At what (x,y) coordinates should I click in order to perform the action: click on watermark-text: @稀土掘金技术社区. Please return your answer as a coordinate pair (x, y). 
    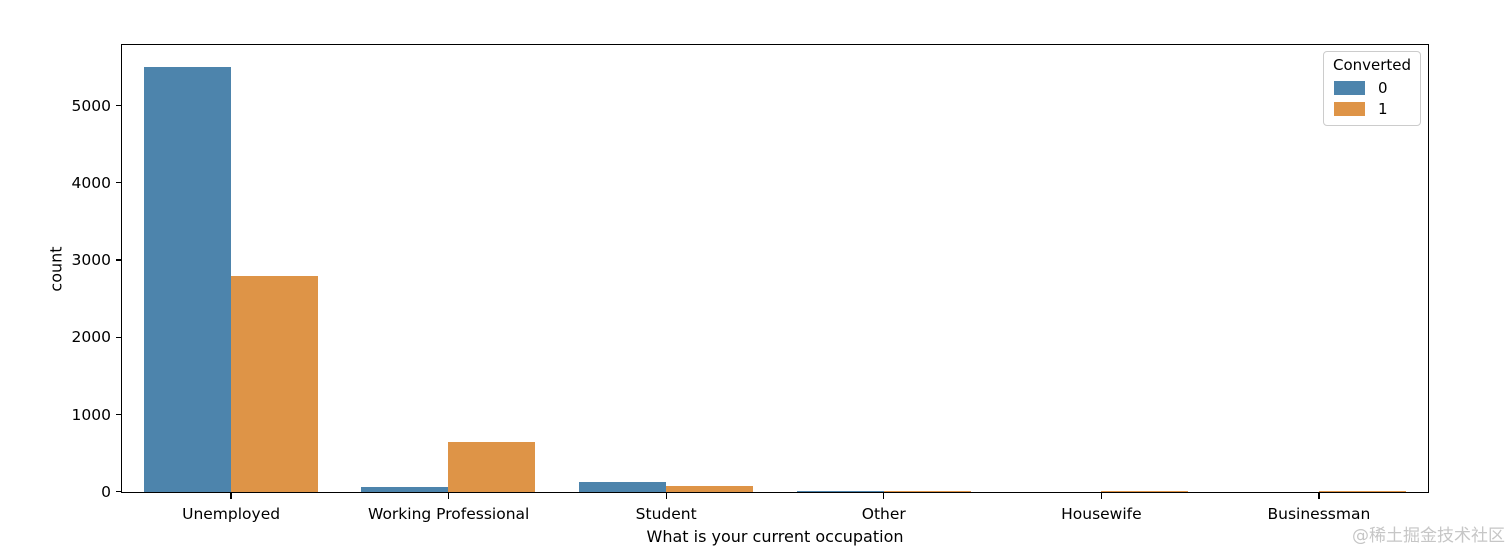
    Looking at the image, I should click on (1428, 536).